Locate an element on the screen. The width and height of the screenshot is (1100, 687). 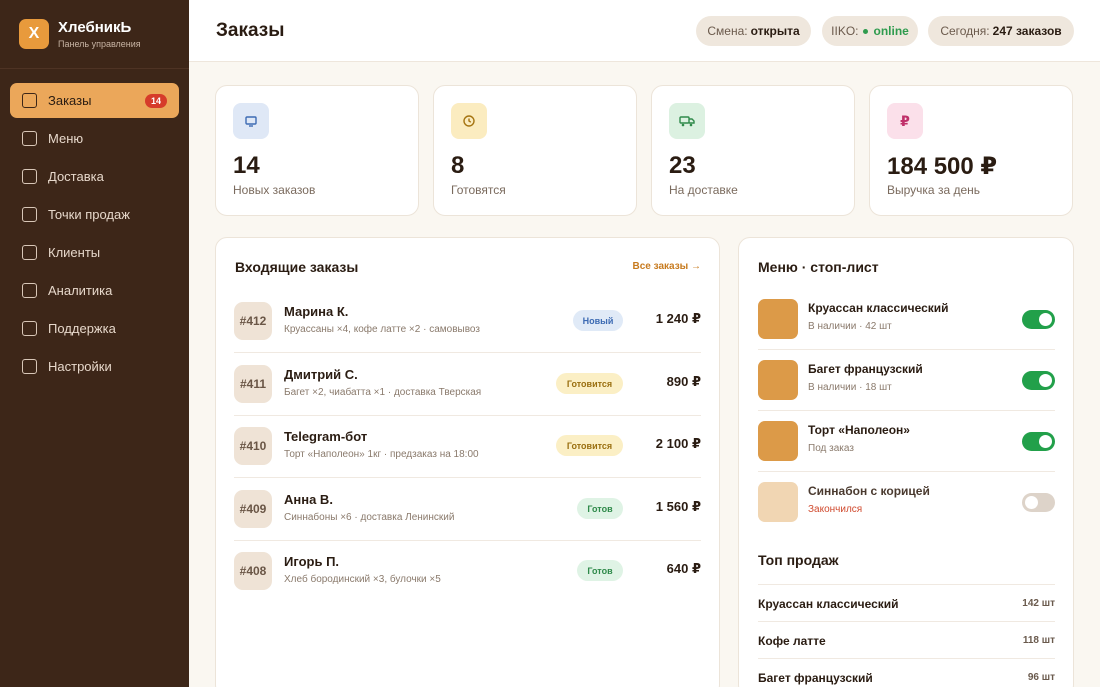
sidebar-item-outlets: Точки продаж is located at coordinates (94, 214).